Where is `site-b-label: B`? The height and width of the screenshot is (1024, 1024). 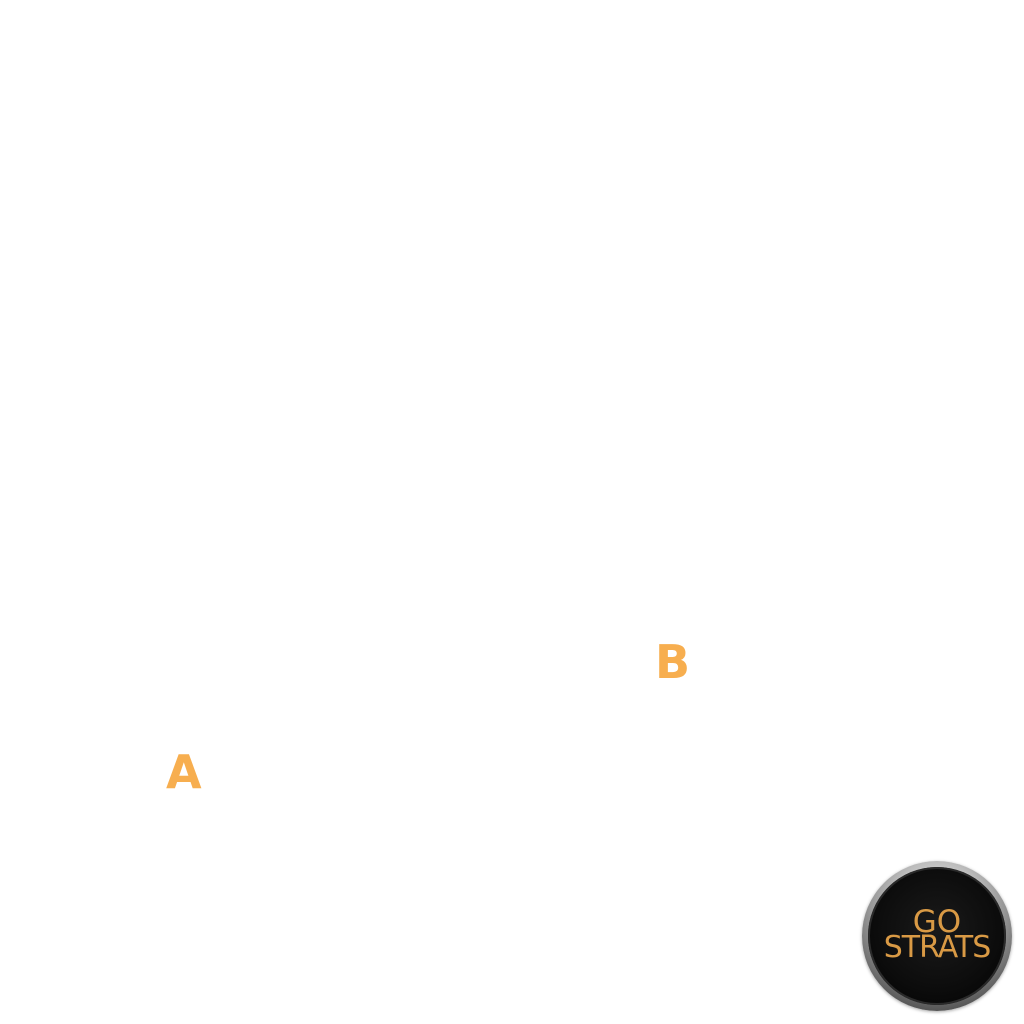 site-b-label: B is located at coordinates (673, 662).